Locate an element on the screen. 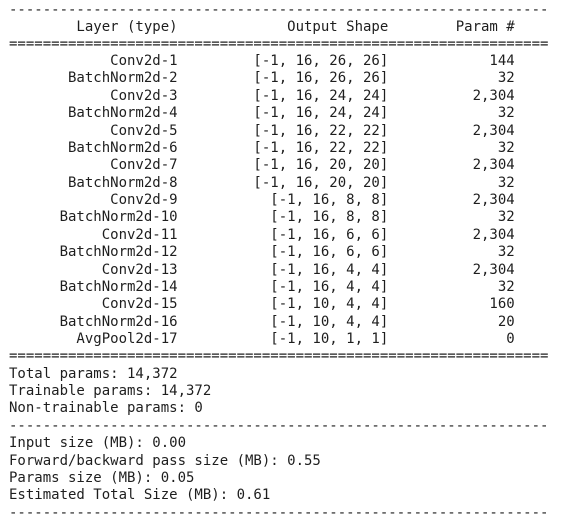 This screenshot has width=579, height=531. table-row: Conv2d-5 [-1, 16, 22, 22] 2,304 is located at coordinates (262, 131).